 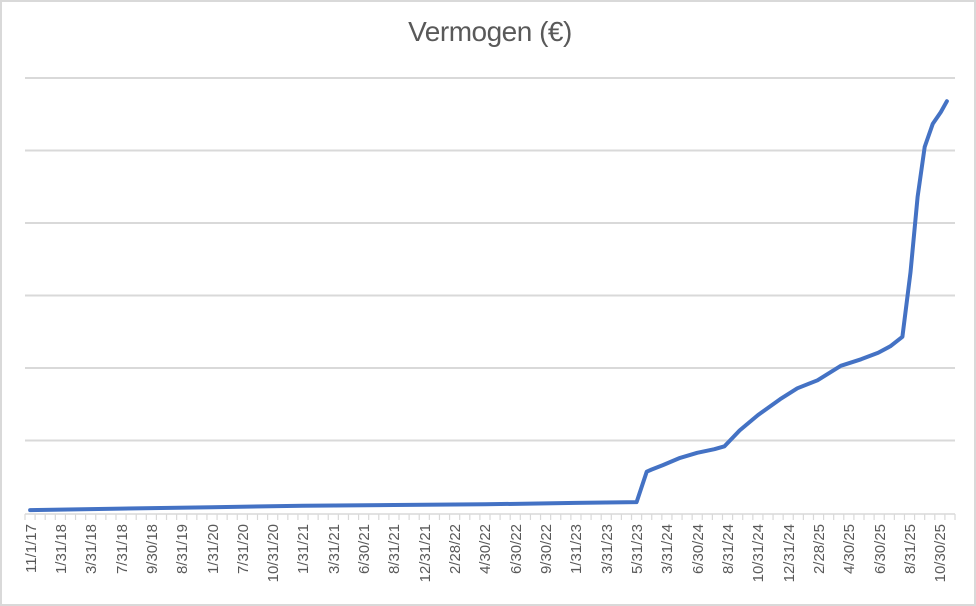 What do you see at coordinates (334, 549) in the screenshot?
I see `x-axis-label: 3/31/21` at bounding box center [334, 549].